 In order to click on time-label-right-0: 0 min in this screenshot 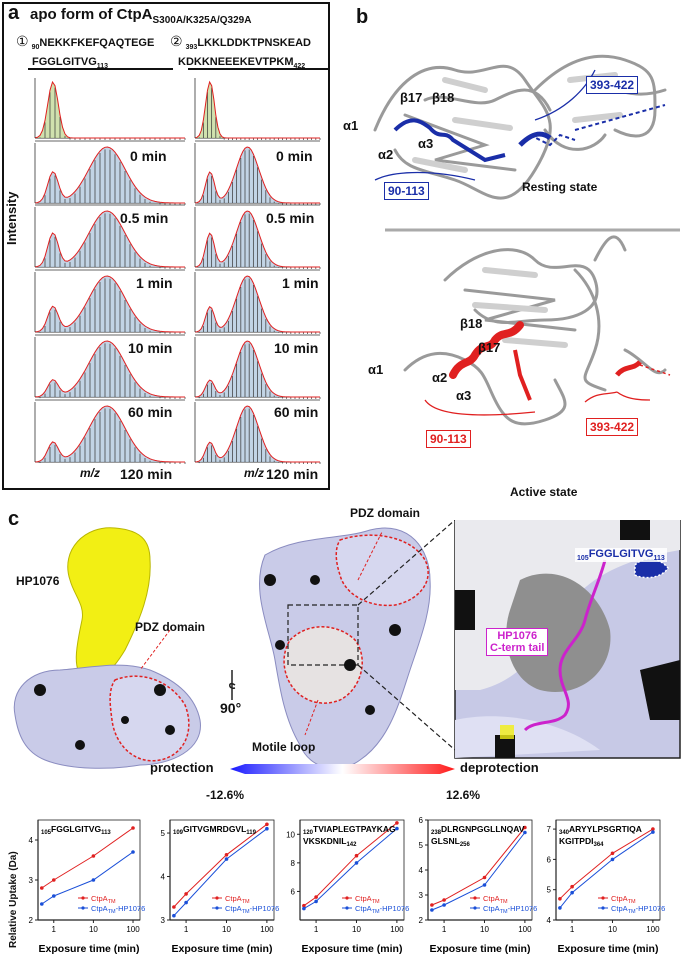, I will do `click(294, 156)`.